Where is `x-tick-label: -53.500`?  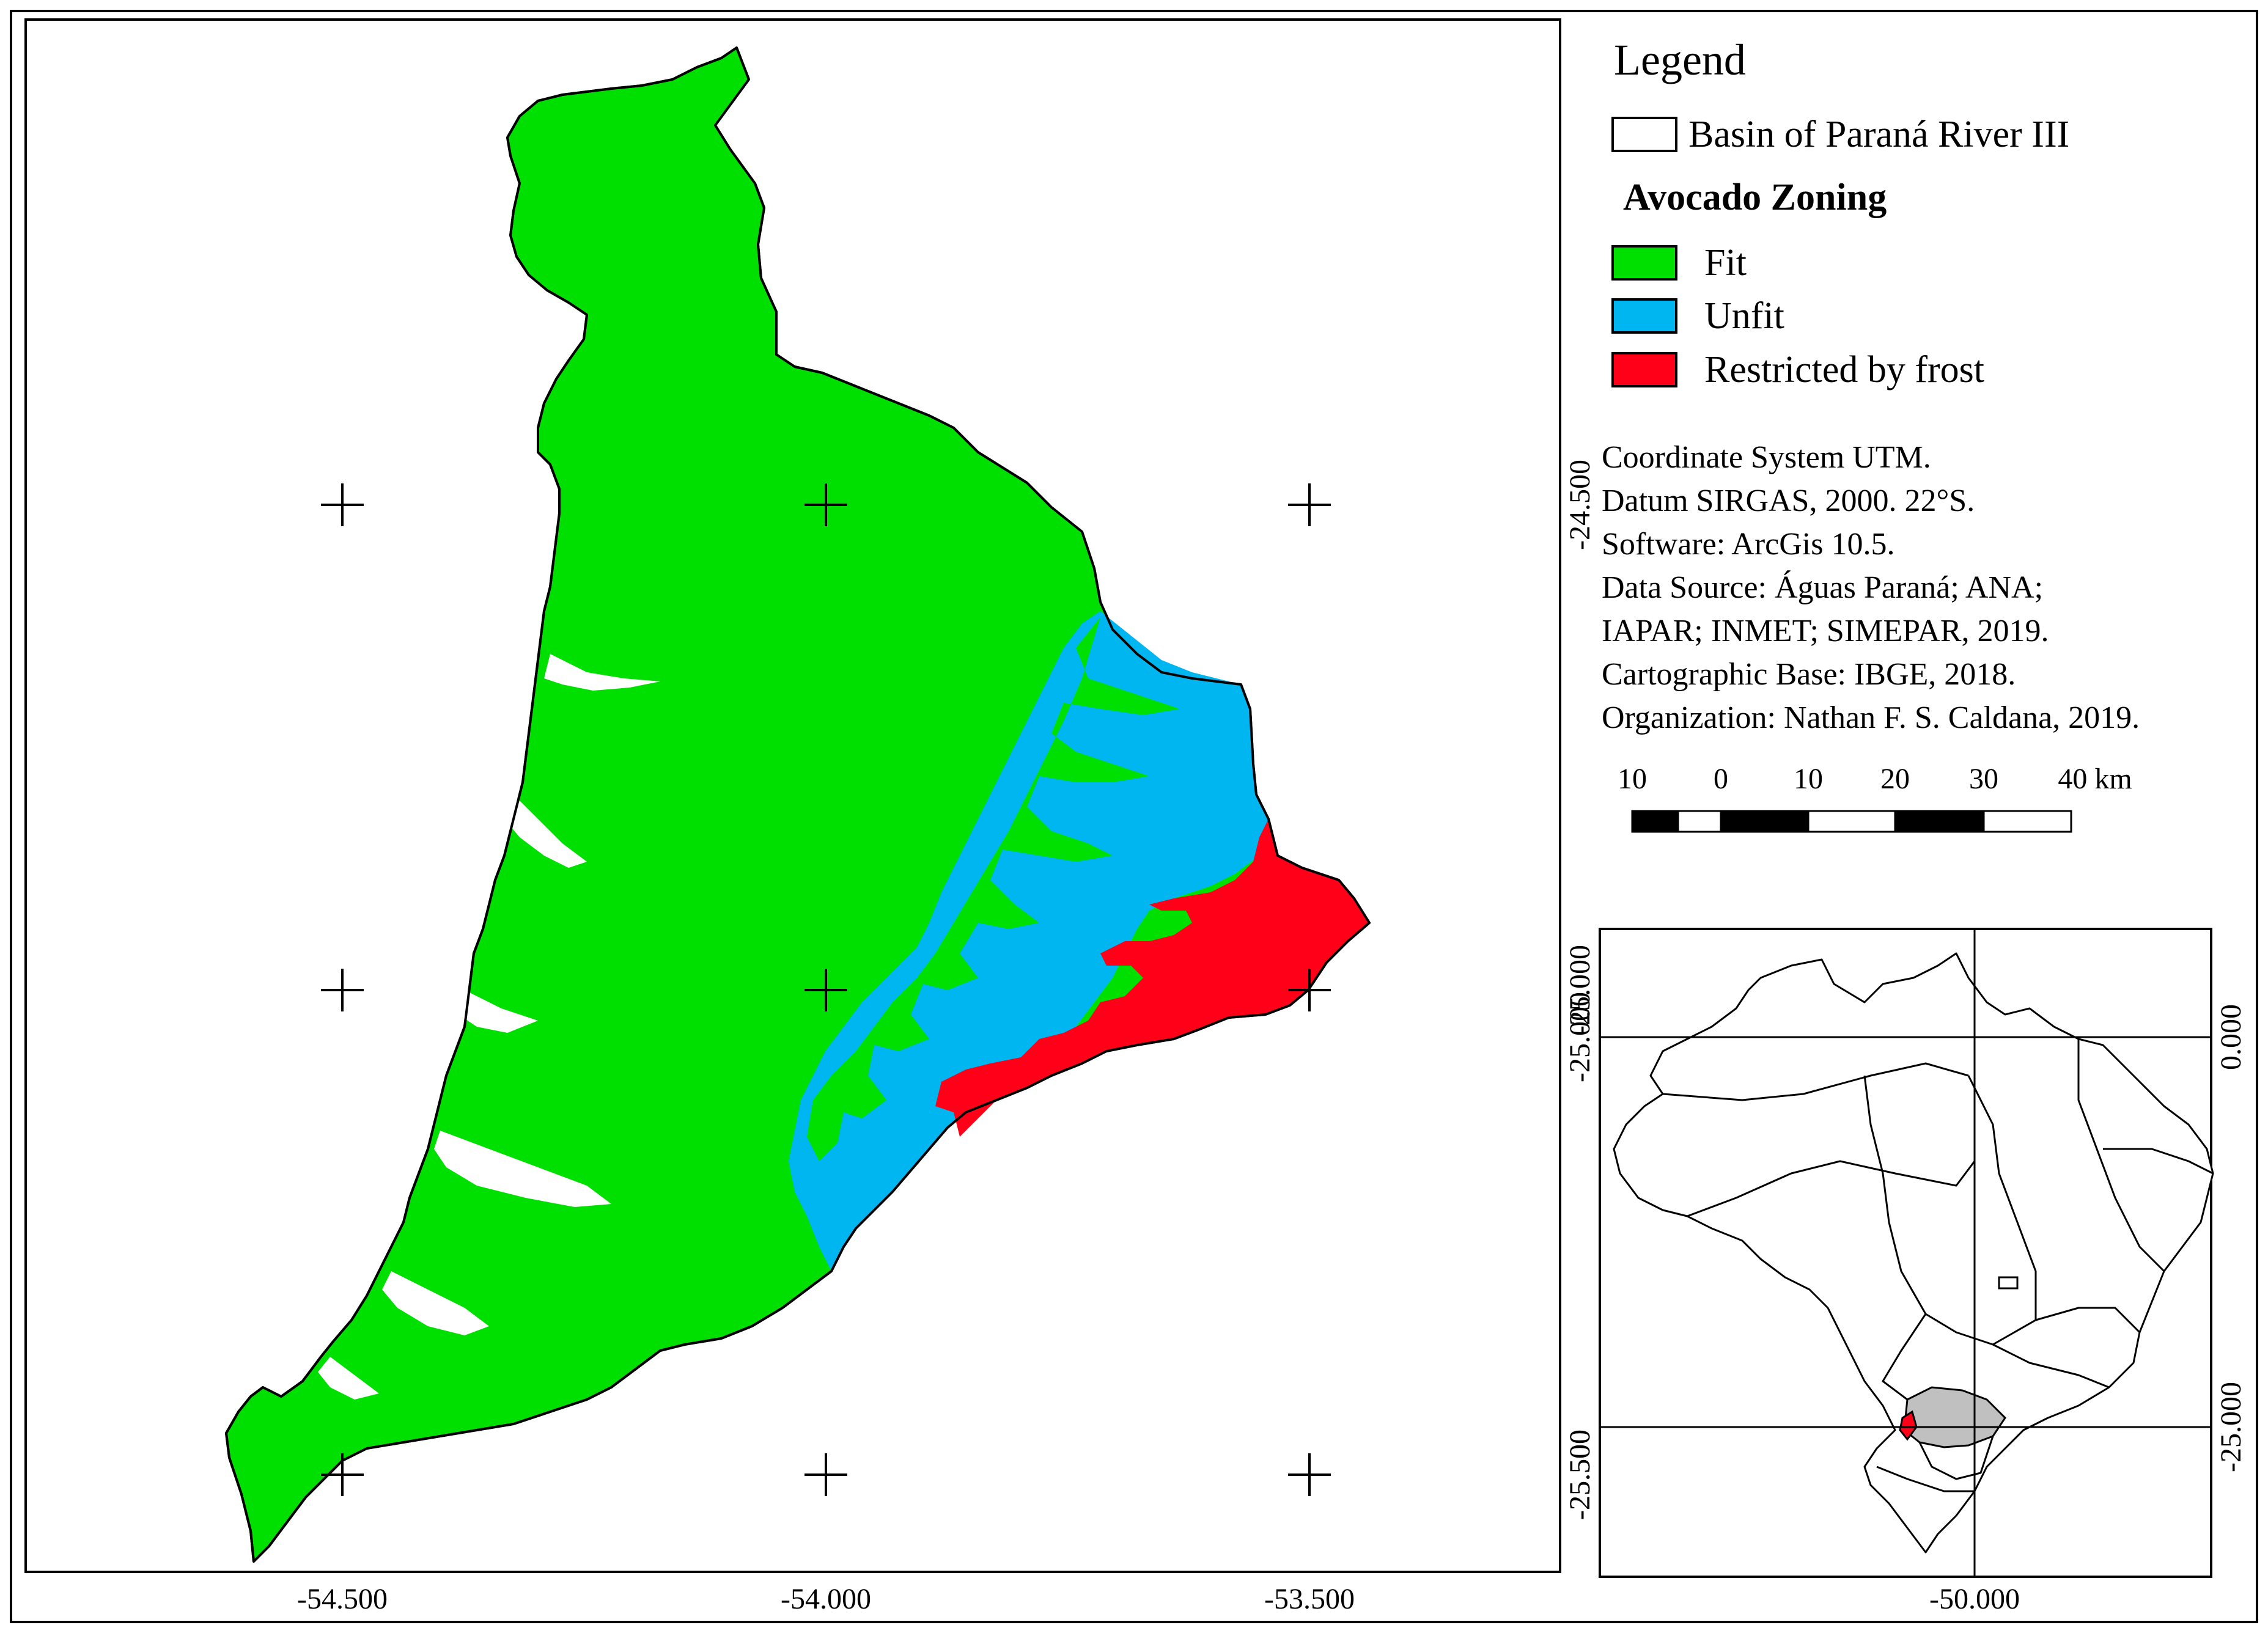
x-tick-label: -53.500 is located at coordinates (1309, 1599).